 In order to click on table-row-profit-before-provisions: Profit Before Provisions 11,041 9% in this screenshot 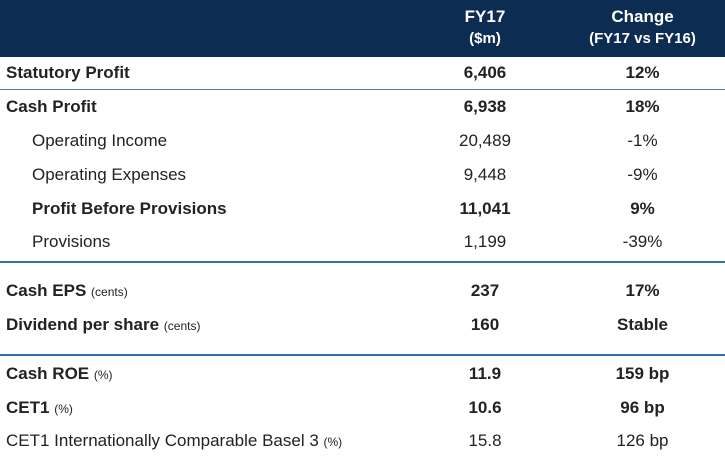, I will do `click(362, 209)`.